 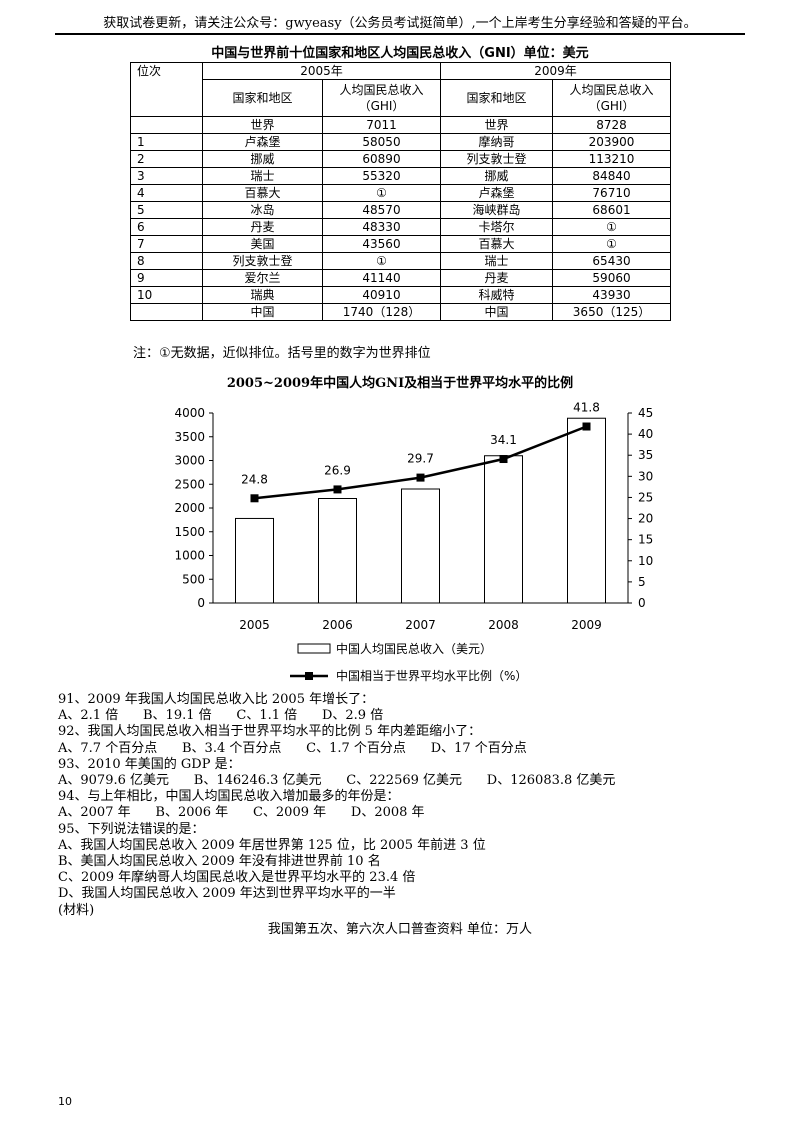 I want to click on y-left-tick-label: 3500, so click(x=189, y=437).